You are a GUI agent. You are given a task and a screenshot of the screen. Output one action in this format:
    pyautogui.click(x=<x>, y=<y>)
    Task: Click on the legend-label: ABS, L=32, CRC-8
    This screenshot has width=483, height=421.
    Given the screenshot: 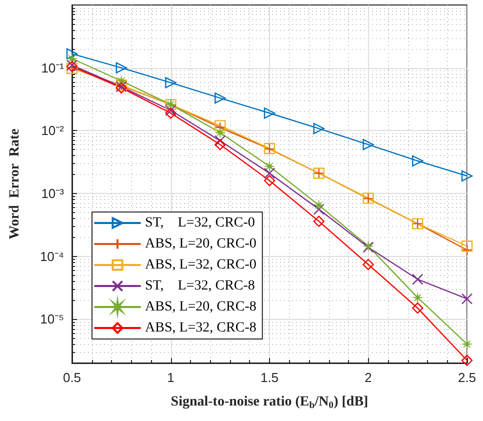 What is the action you would take?
    pyautogui.click(x=200, y=328)
    